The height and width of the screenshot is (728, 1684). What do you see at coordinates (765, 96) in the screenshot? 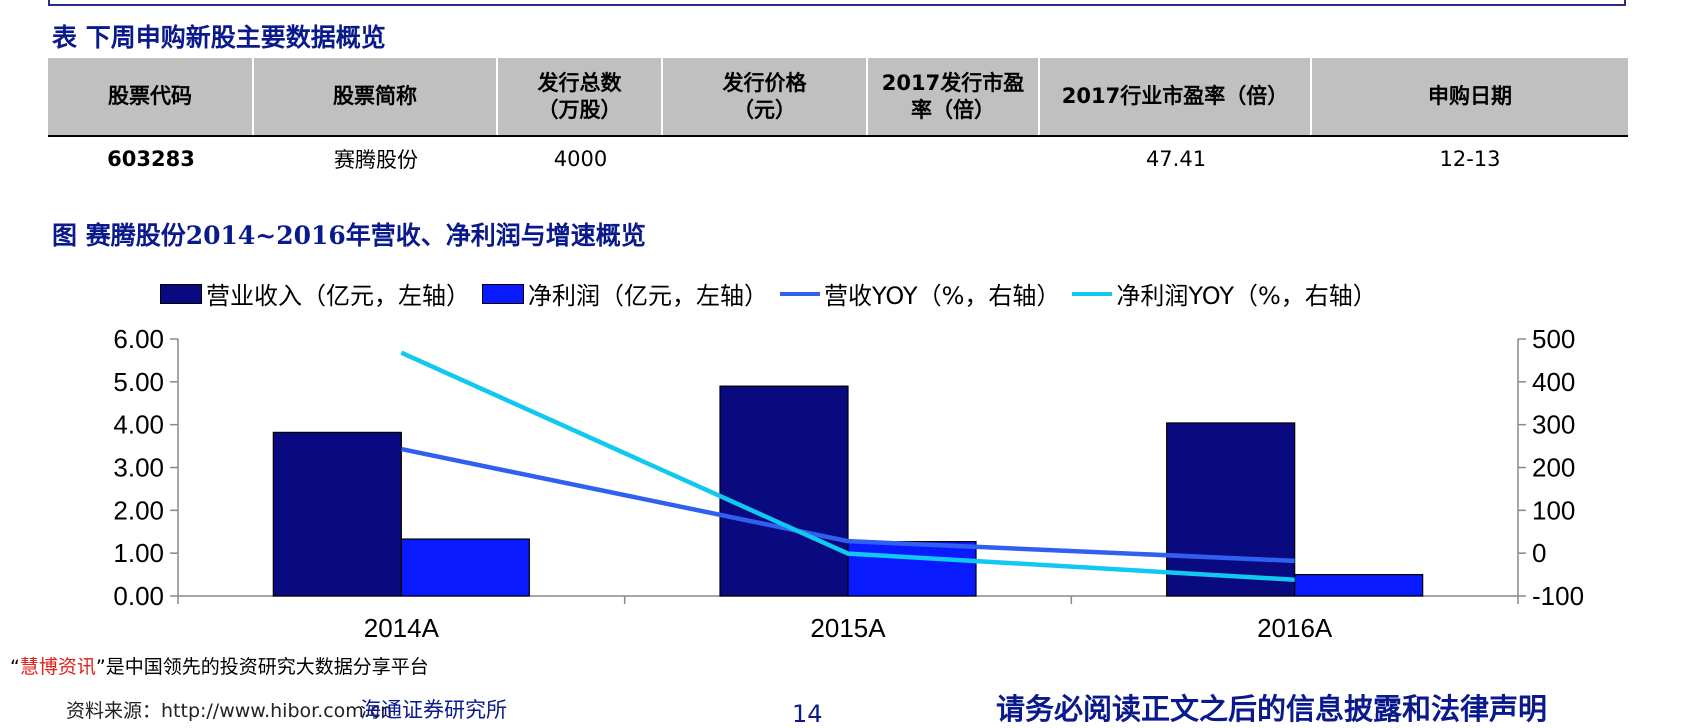
I see `header-issue-price: 发行价格 （元）` at bounding box center [765, 96].